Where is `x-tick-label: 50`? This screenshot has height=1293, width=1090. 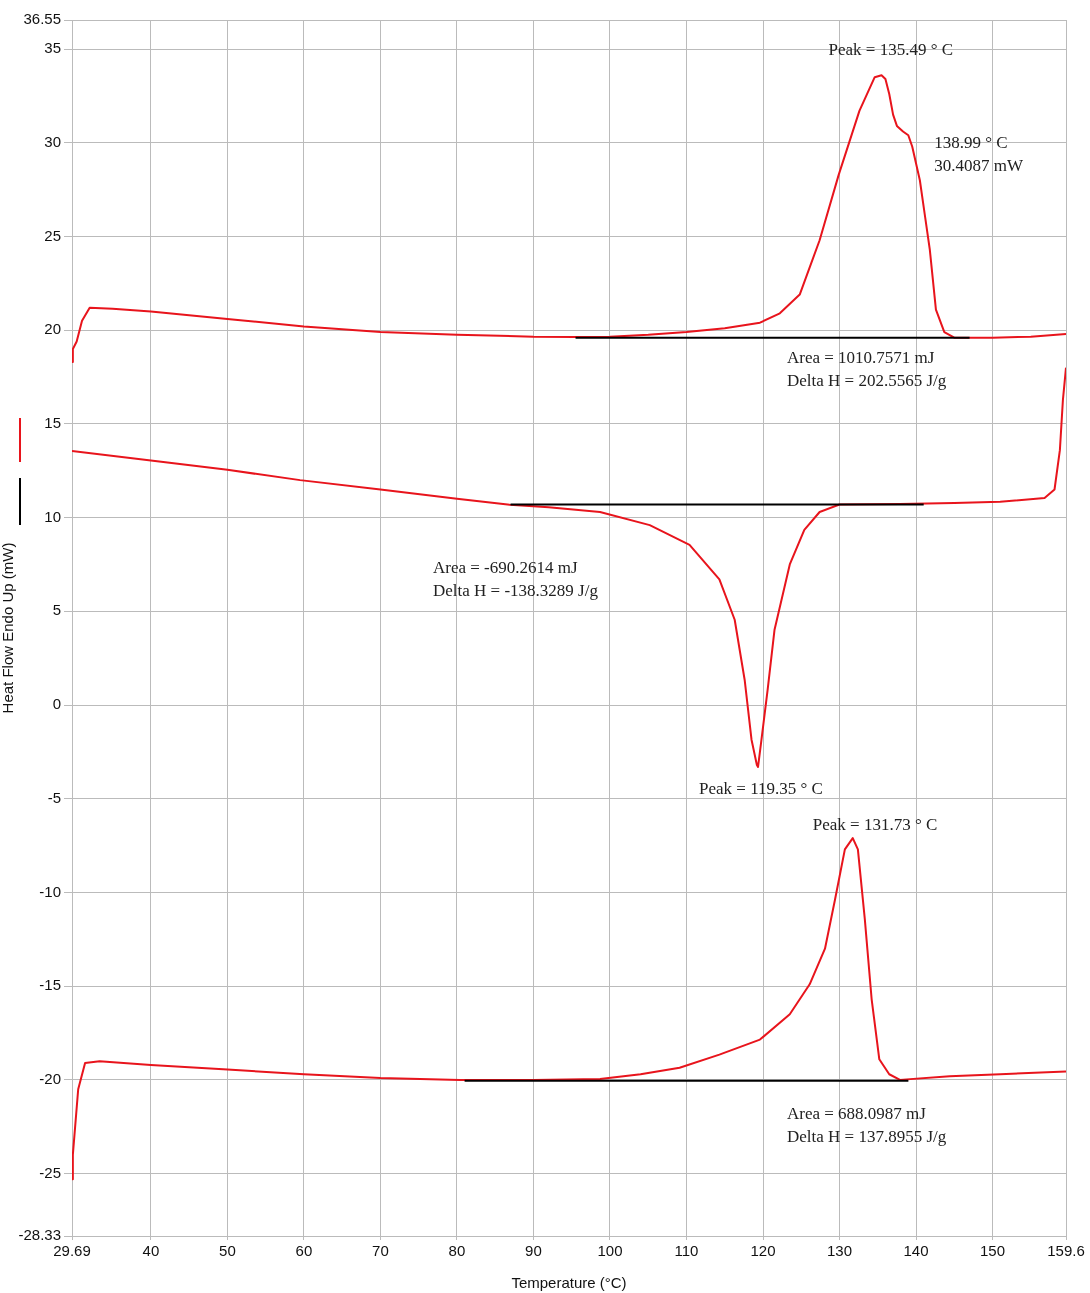
x-tick-label: 50 is located at coordinates (227, 1251).